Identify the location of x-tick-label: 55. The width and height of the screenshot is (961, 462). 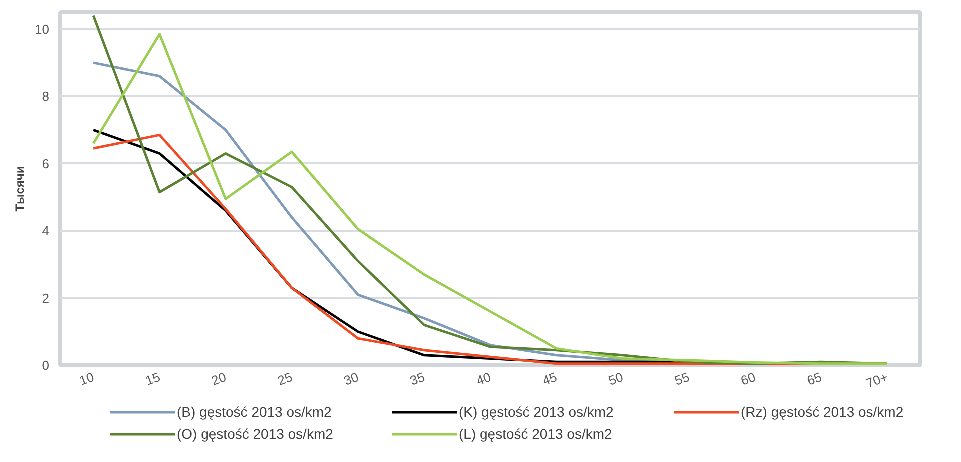
(682, 378).